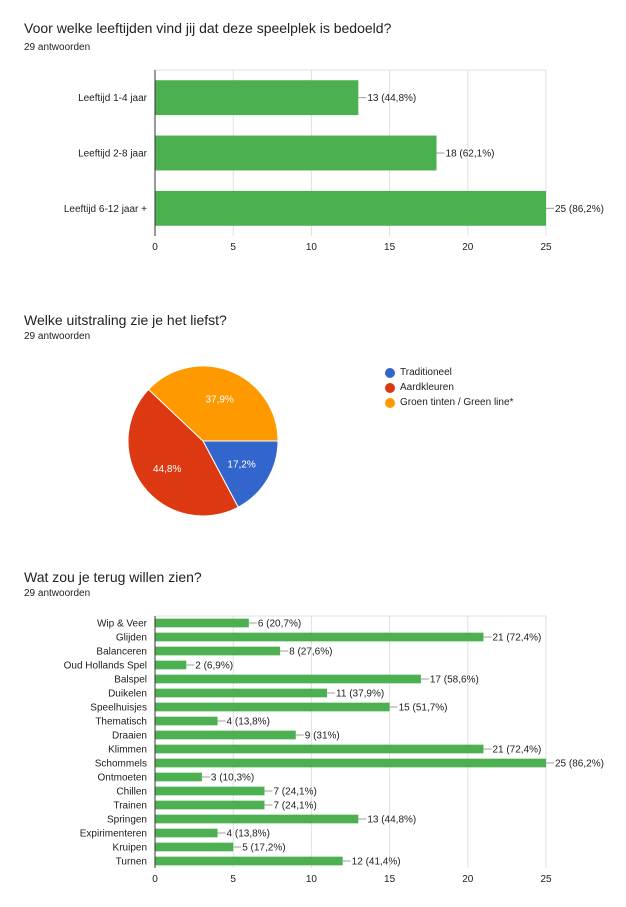 This screenshot has height=907, width=626. Describe the element at coordinates (57, 336) in the screenshot. I see `response-count-style: 29 antwoorden` at that location.